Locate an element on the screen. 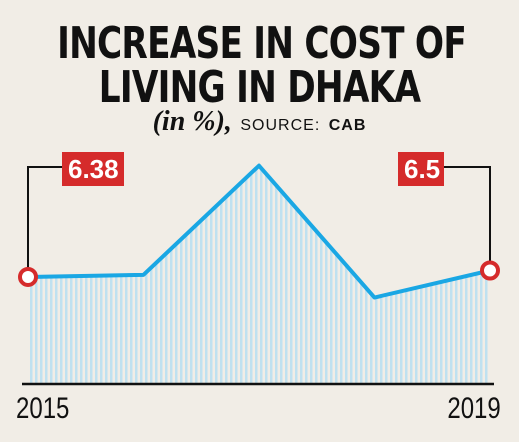  chart-subtitle: (in %), SOURCE: CAB is located at coordinates (259, 122).